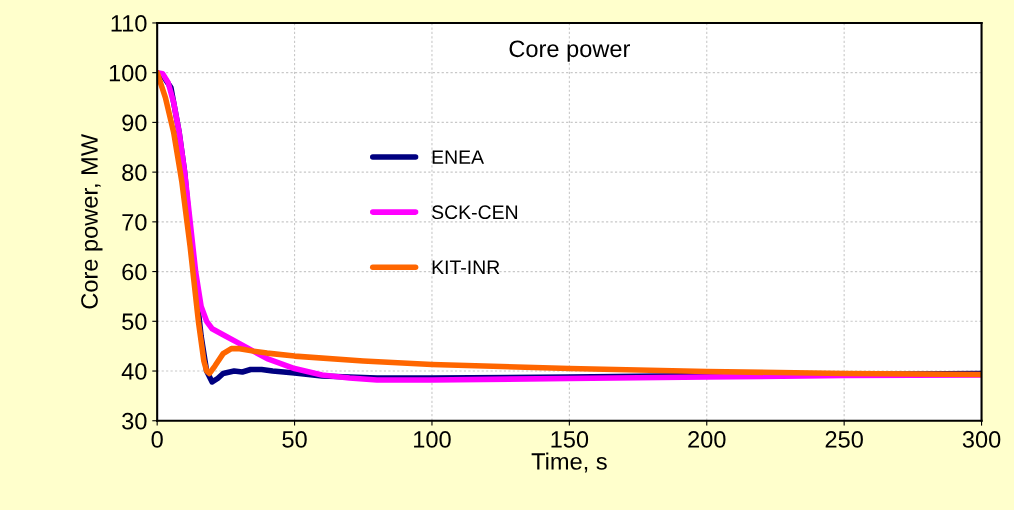  What do you see at coordinates (134, 322) in the screenshot?
I see `y-tick-label: 50` at bounding box center [134, 322].